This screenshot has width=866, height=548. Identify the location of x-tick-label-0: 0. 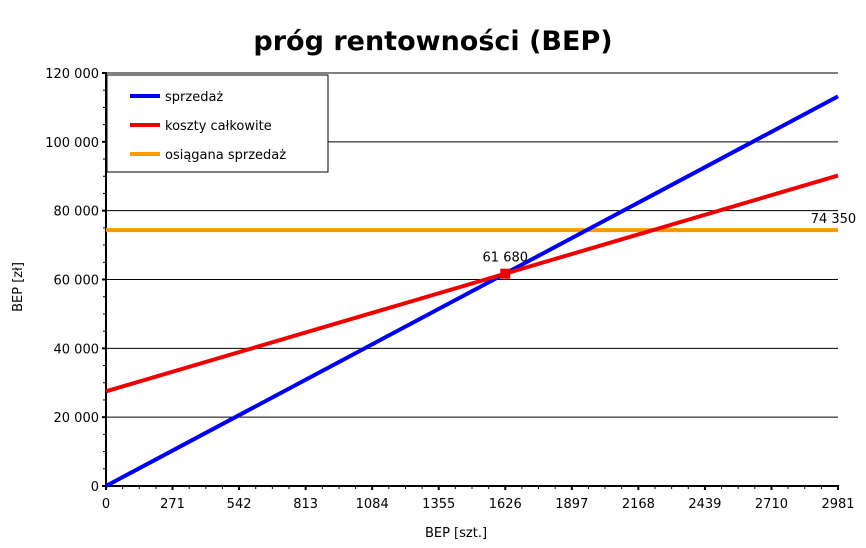
(106, 504).